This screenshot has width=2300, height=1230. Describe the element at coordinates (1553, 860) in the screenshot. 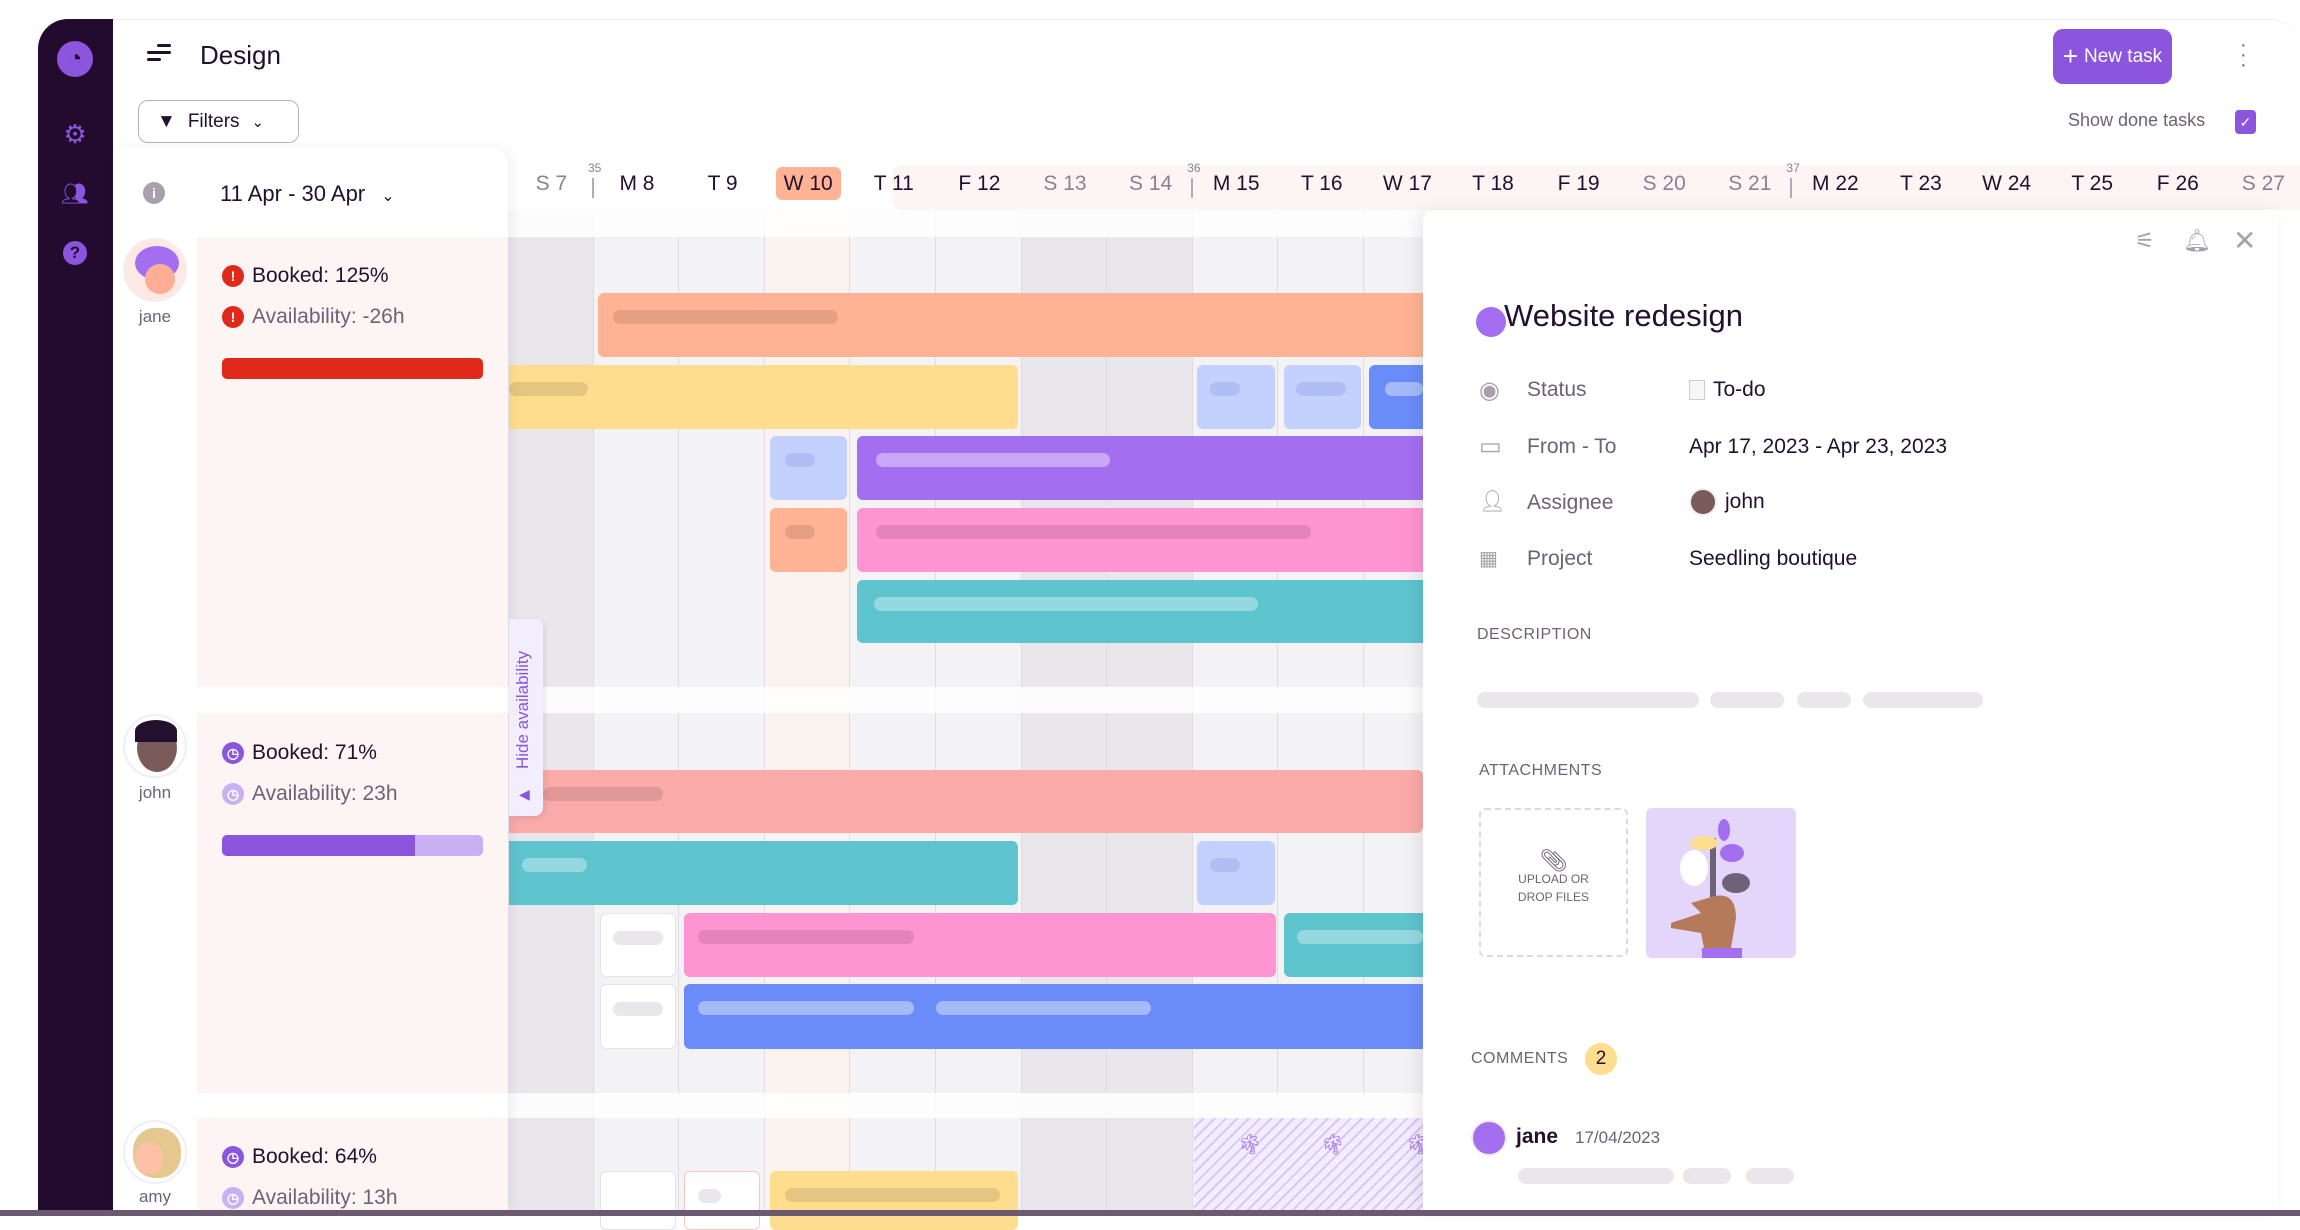

I see `paperclip-icon: 📎︎` at that location.